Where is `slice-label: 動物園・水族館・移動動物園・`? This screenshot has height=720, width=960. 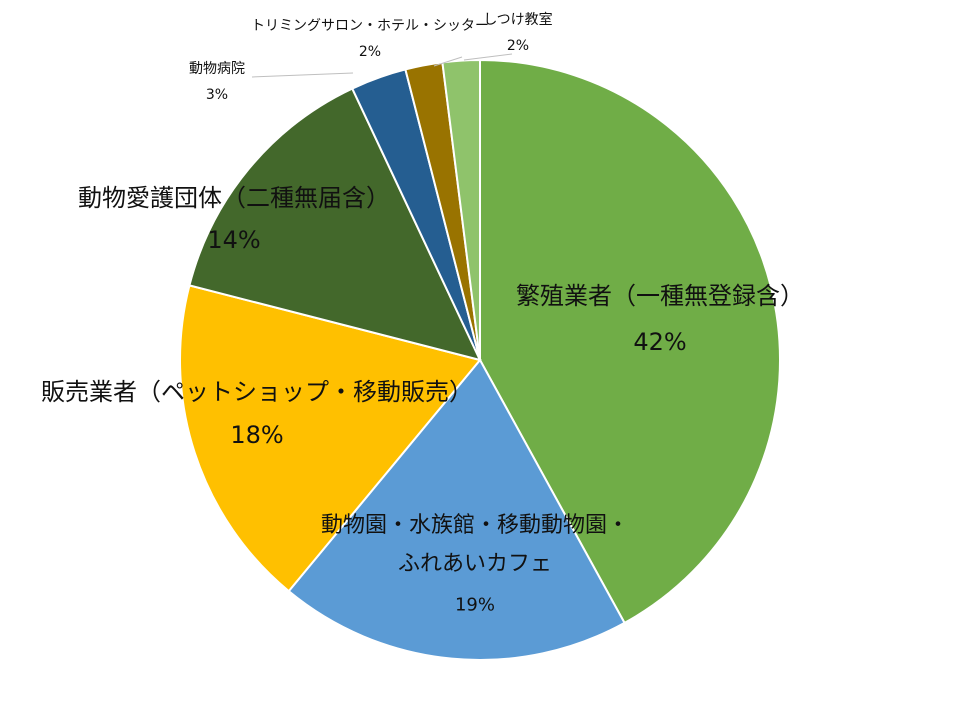 slice-label: 動物園・水族館・移動動物園・ is located at coordinates (475, 525).